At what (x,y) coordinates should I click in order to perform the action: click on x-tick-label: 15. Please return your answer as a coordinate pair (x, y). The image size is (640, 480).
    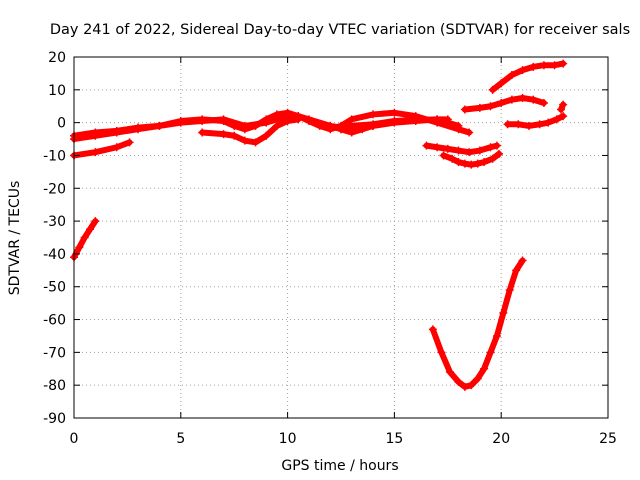
    Looking at the image, I should click on (394, 439).